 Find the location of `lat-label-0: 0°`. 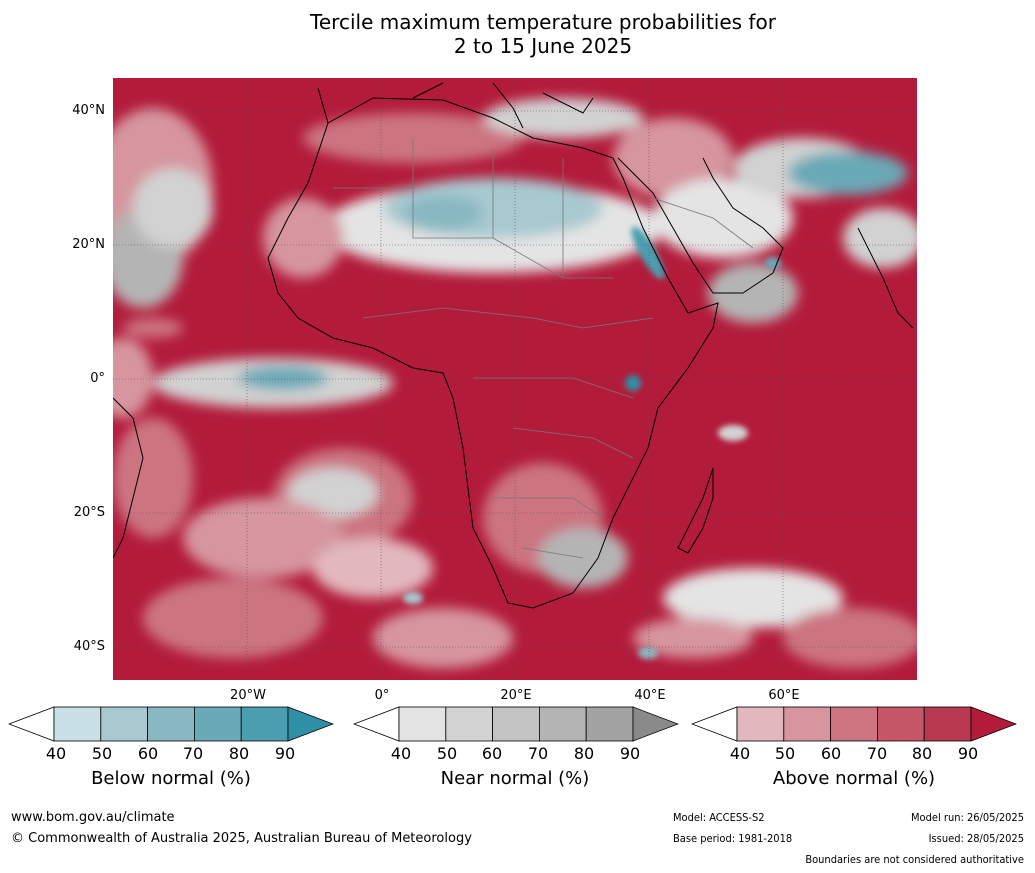

lat-label-0: 0° is located at coordinates (97, 378).